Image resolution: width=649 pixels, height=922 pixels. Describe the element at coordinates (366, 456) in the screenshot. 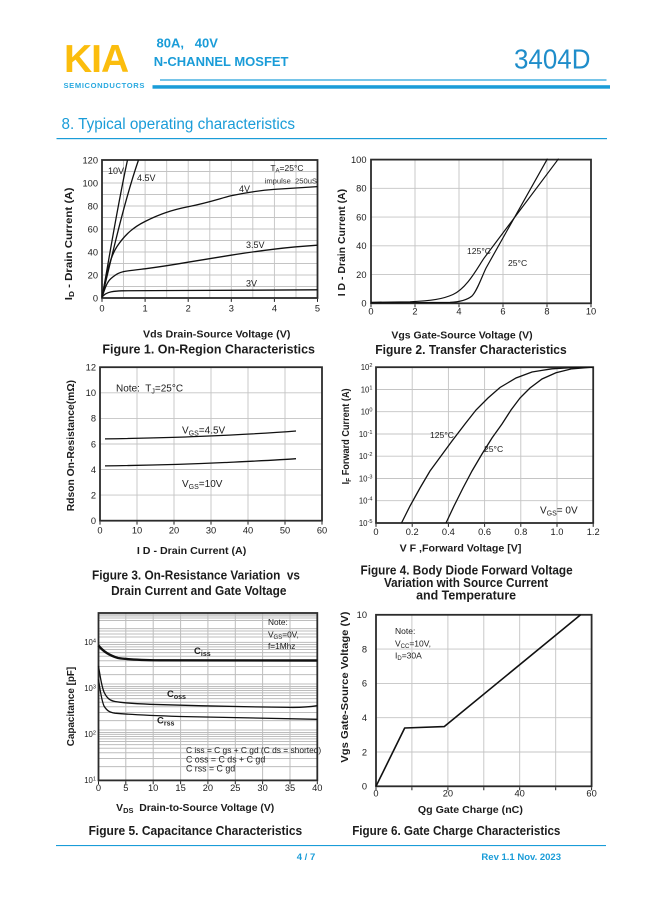

I see `svg-text: 10-2` at that location.